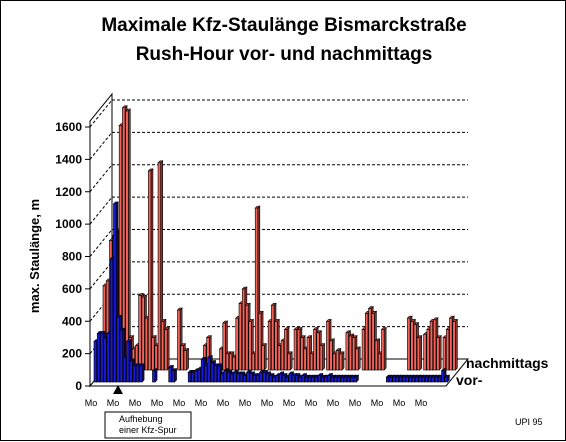 The image size is (566, 442). I want to click on y-tick-label: 1000, so click(68, 224).